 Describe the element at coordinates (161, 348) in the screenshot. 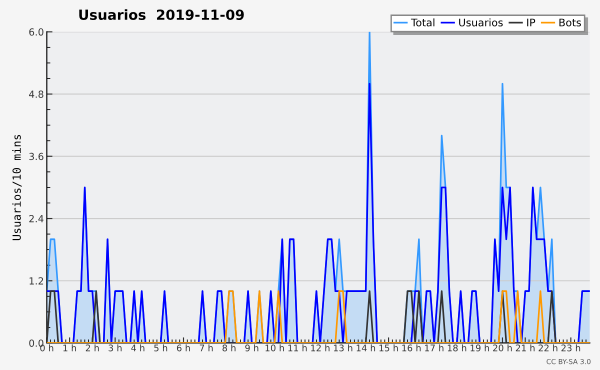

I see `x-tick-label: 5 h` at that location.